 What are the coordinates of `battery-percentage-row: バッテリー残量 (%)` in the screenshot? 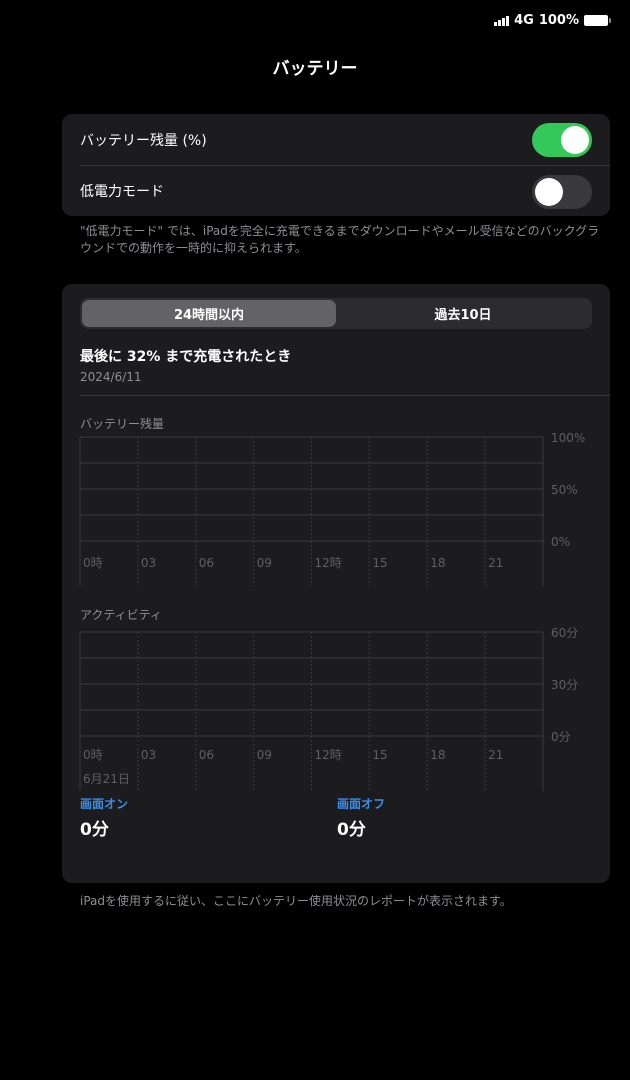 It's located at (336, 139).